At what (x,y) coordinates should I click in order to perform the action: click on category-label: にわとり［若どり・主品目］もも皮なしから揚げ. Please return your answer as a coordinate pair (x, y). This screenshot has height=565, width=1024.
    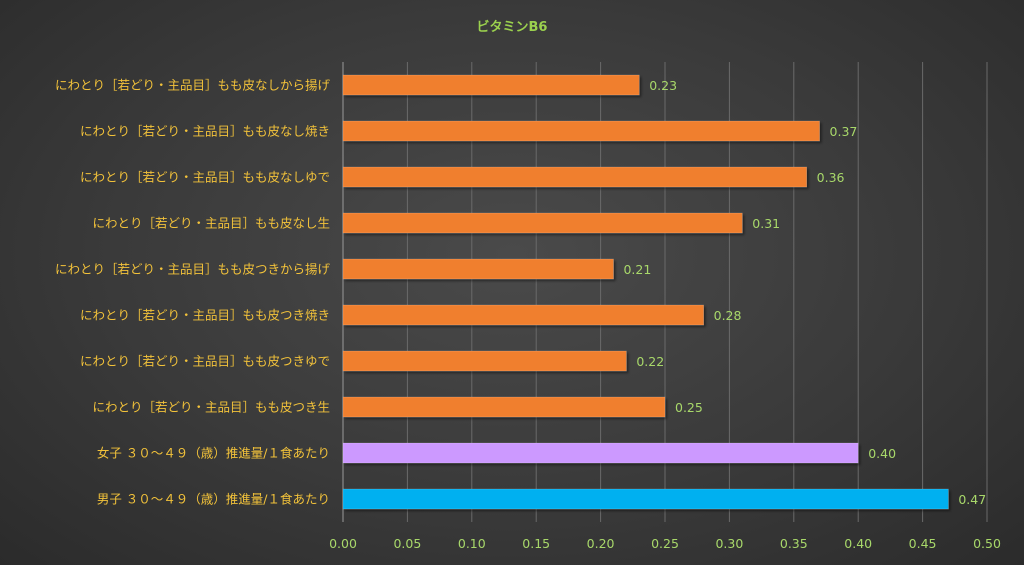
    Looking at the image, I should click on (193, 85).